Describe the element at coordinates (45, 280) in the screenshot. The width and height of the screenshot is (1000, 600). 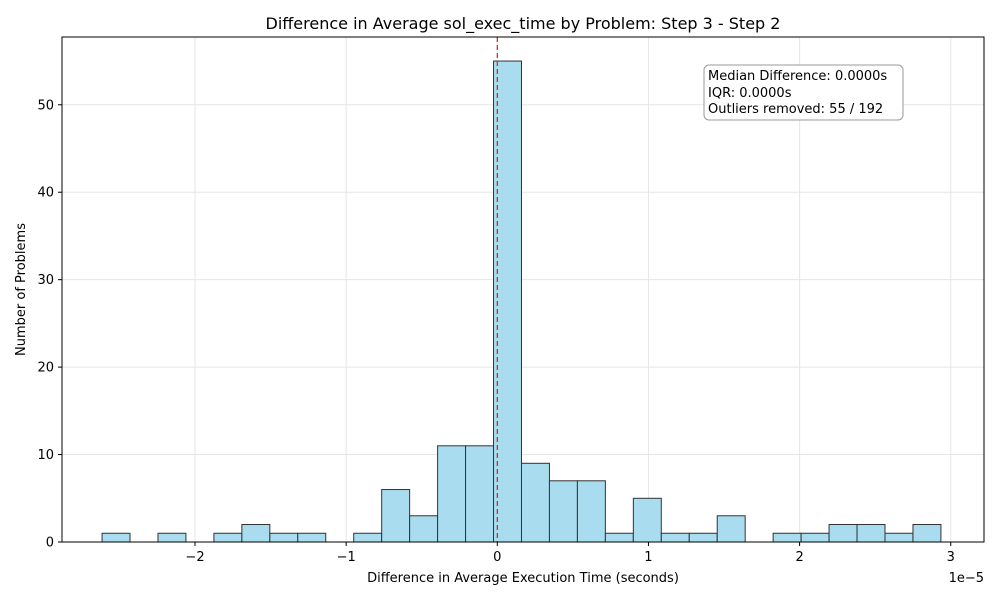
I see `y-tick-label: 30` at that location.